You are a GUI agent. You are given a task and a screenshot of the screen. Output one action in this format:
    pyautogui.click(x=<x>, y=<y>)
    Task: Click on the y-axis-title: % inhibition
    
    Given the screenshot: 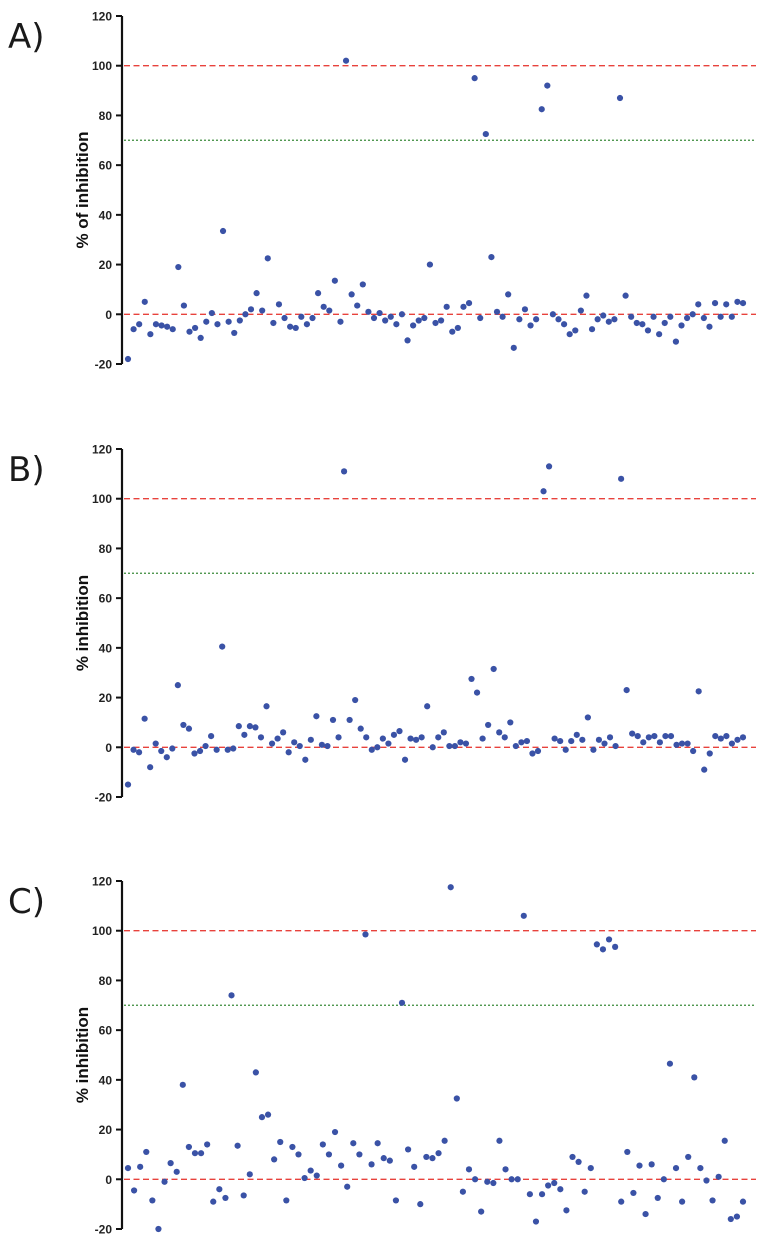 What is the action you would take?
    pyautogui.click(x=82, y=623)
    